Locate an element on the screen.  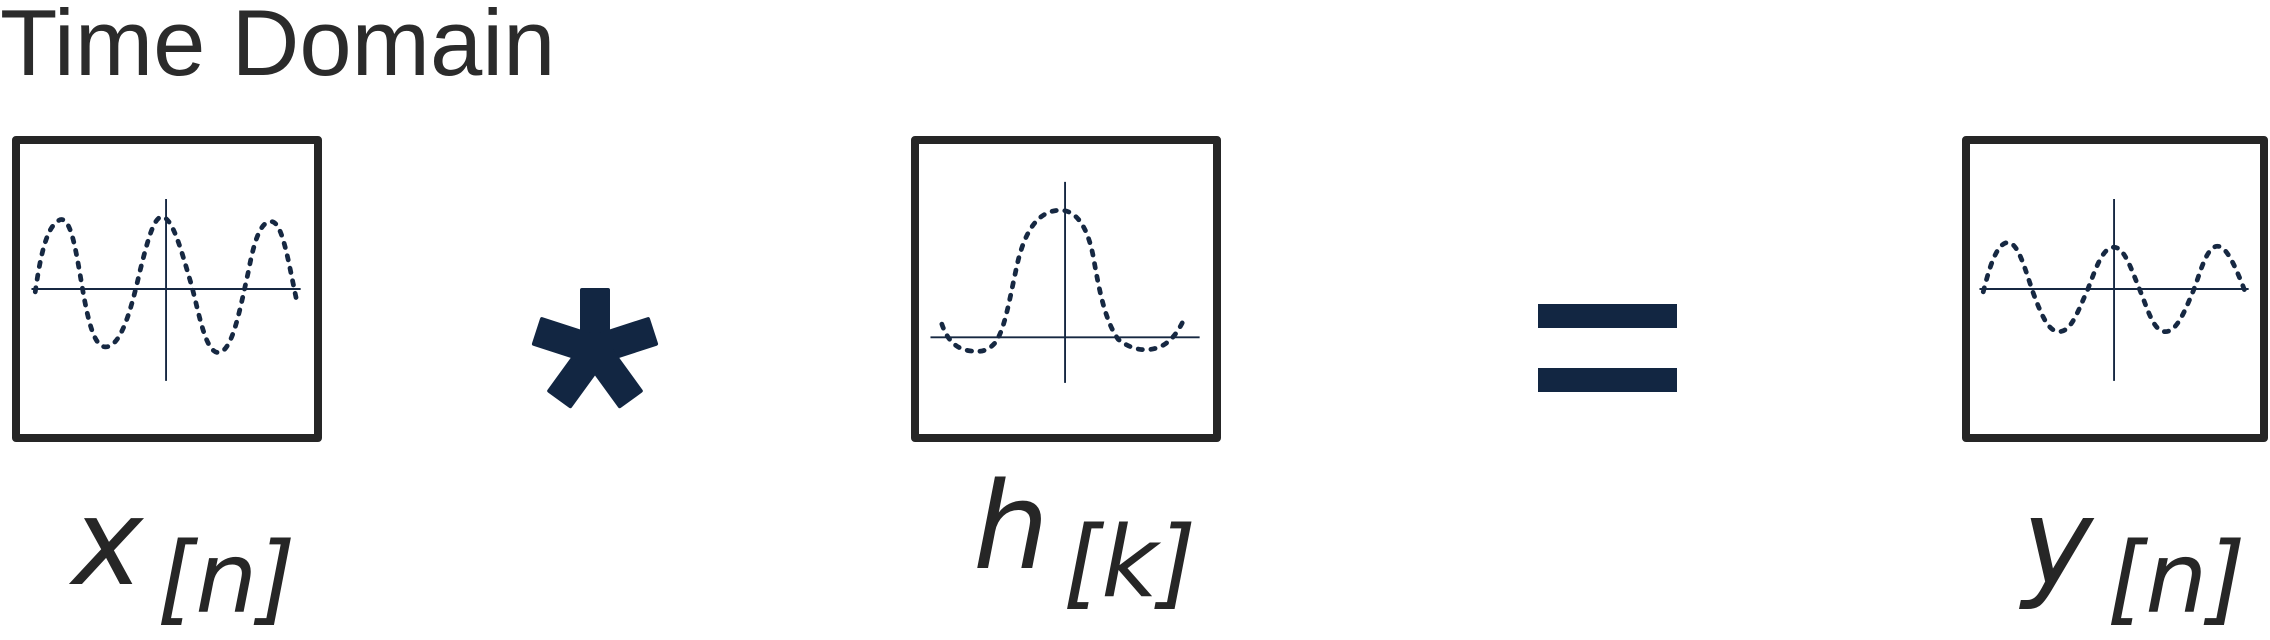
x-signal-symbol: x is located at coordinates (108, 543).